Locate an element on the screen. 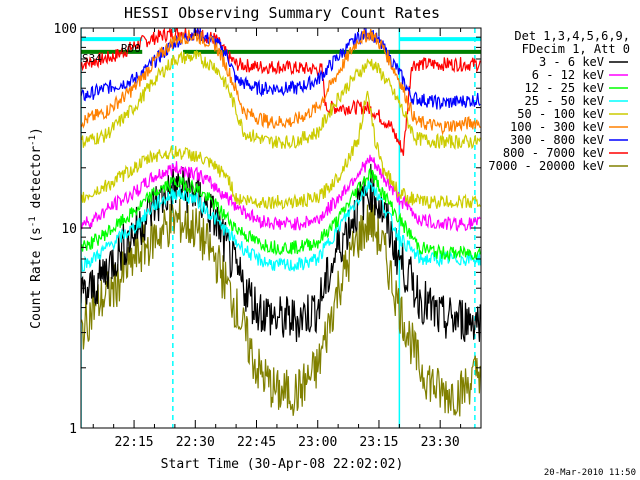 The height and width of the screenshot is (480, 640). legend-label-0: 3 - 6 keV is located at coordinates (571, 62).